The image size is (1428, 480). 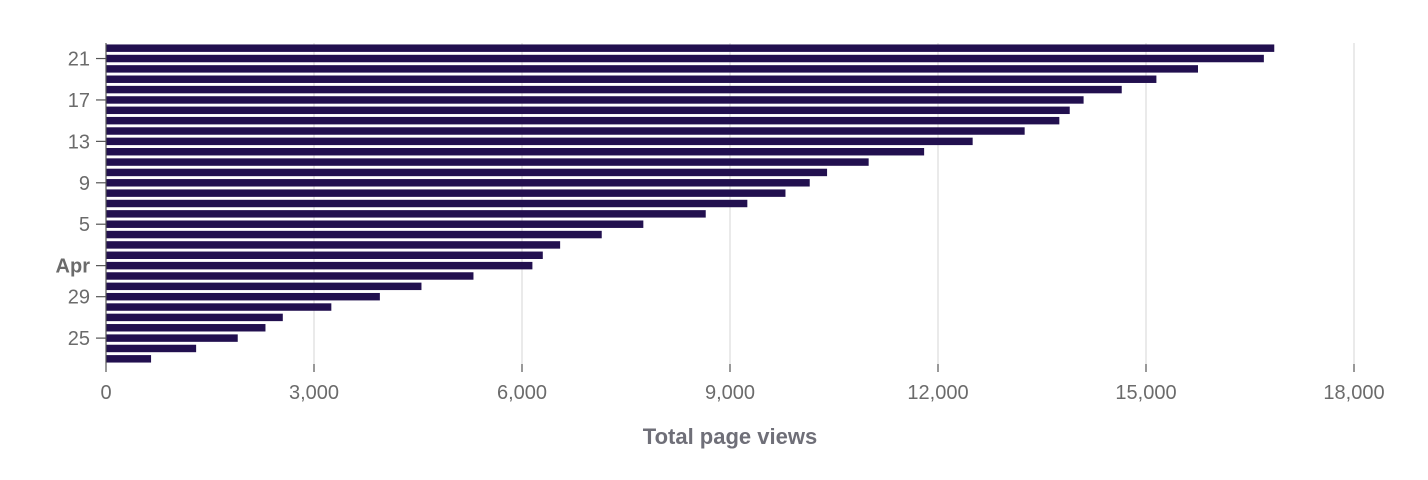 What do you see at coordinates (84, 184) in the screenshot?
I see `y-tick-label: 9` at bounding box center [84, 184].